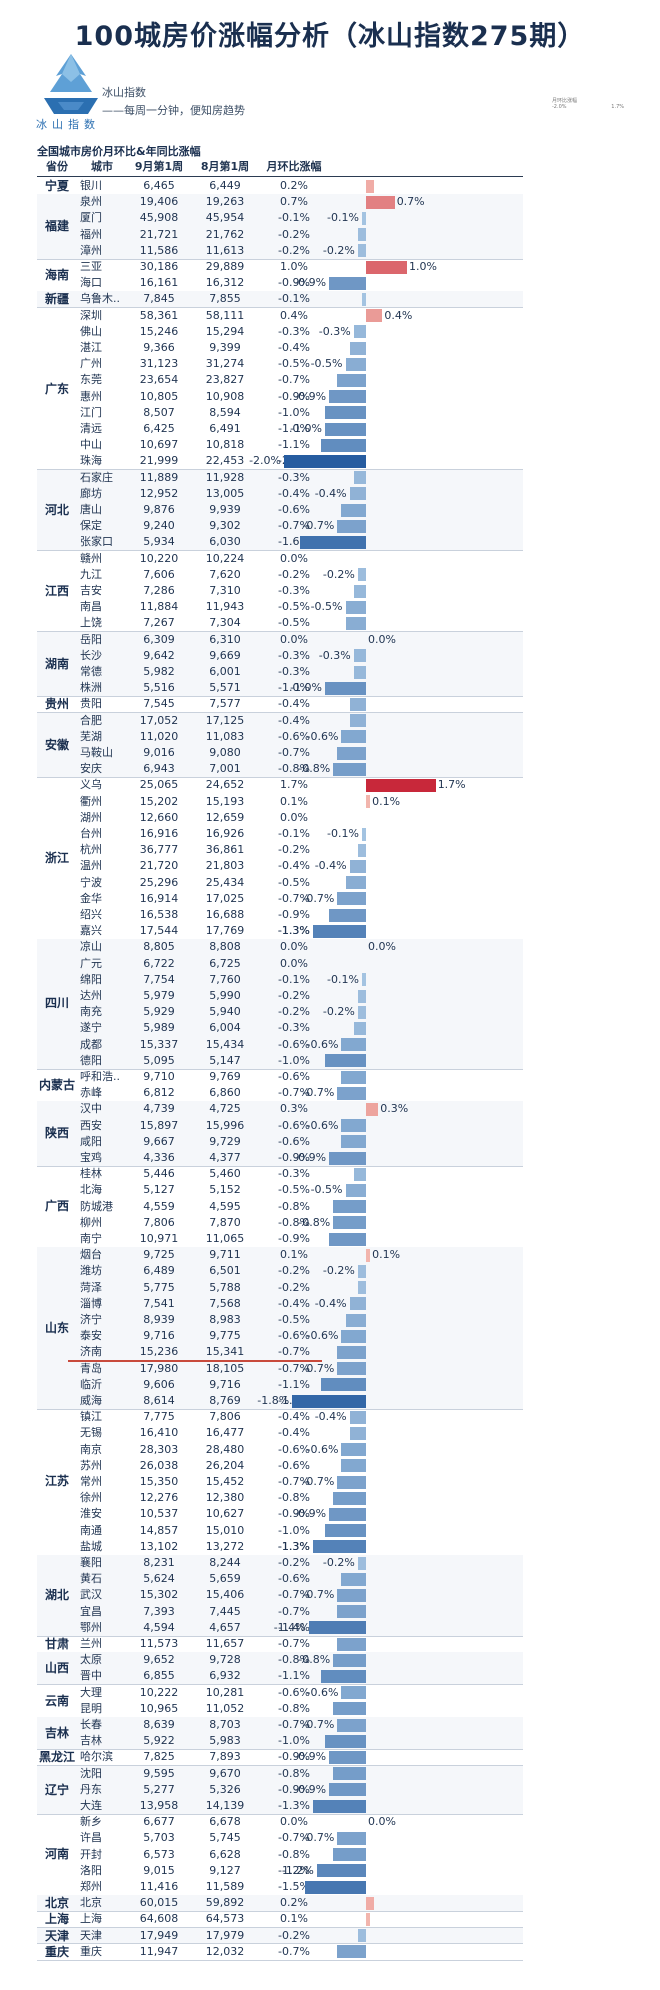  I want to click on sep-price: 7,545, so click(159, 704).